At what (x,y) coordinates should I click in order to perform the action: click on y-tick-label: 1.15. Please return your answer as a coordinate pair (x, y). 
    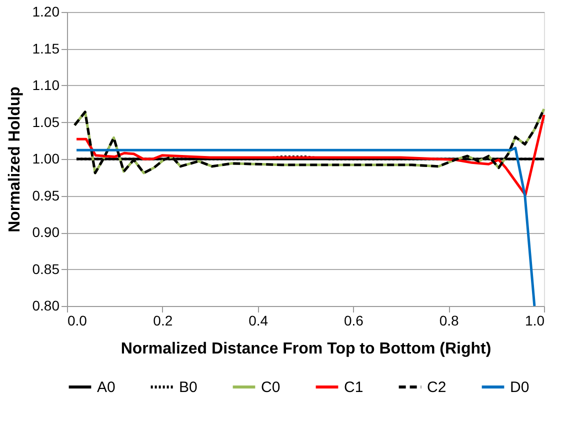
    Looking at the image, I should click on (46, 48).